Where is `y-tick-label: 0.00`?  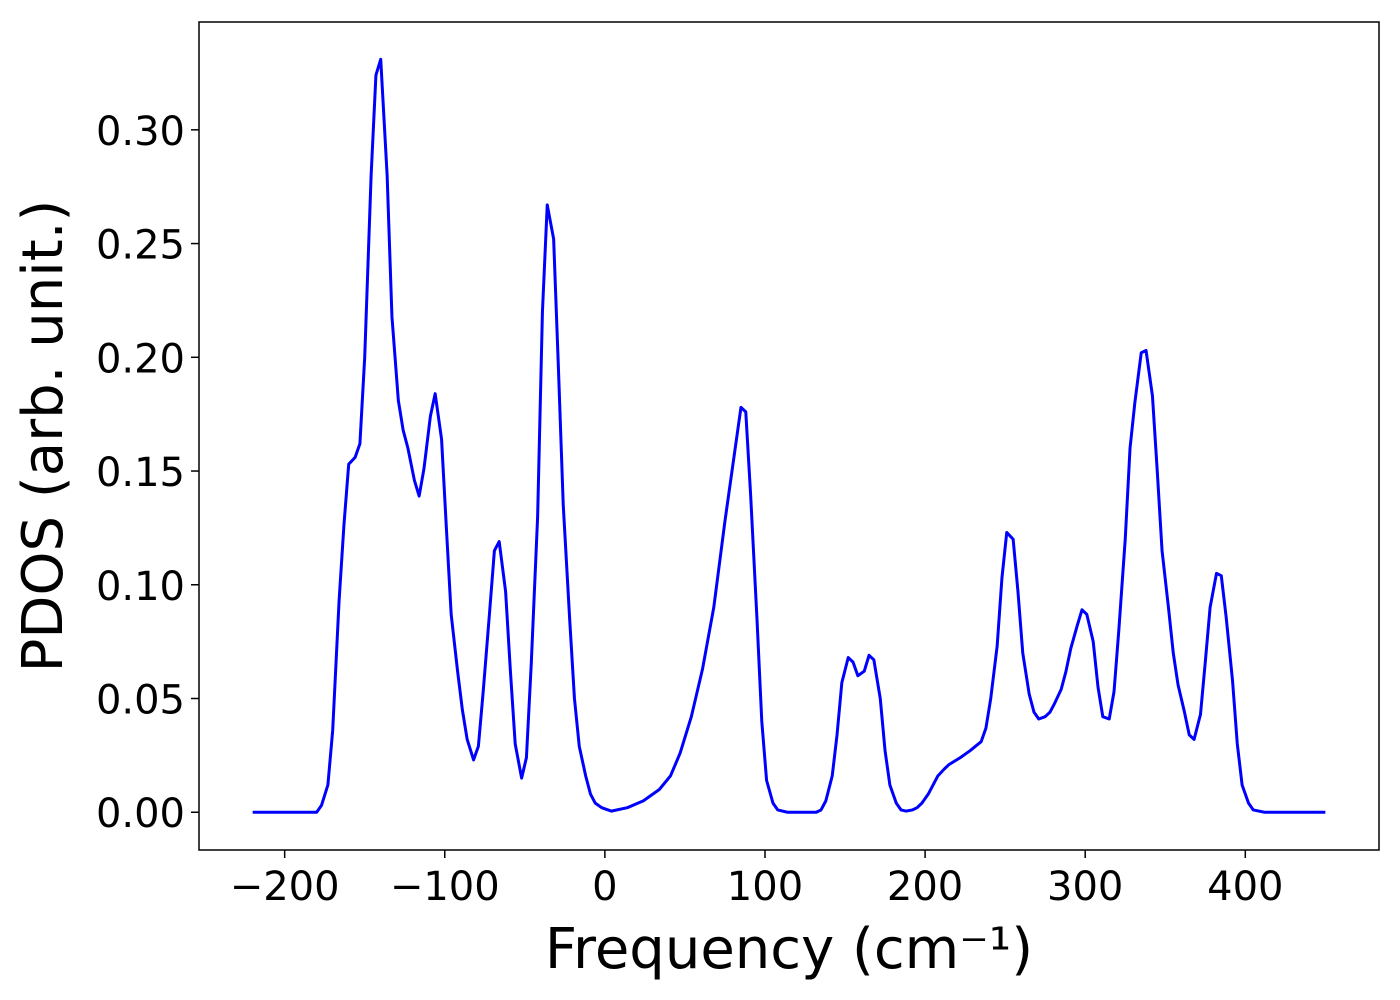 y-tick-label: 0.00 is located at coordinates (140, 814).